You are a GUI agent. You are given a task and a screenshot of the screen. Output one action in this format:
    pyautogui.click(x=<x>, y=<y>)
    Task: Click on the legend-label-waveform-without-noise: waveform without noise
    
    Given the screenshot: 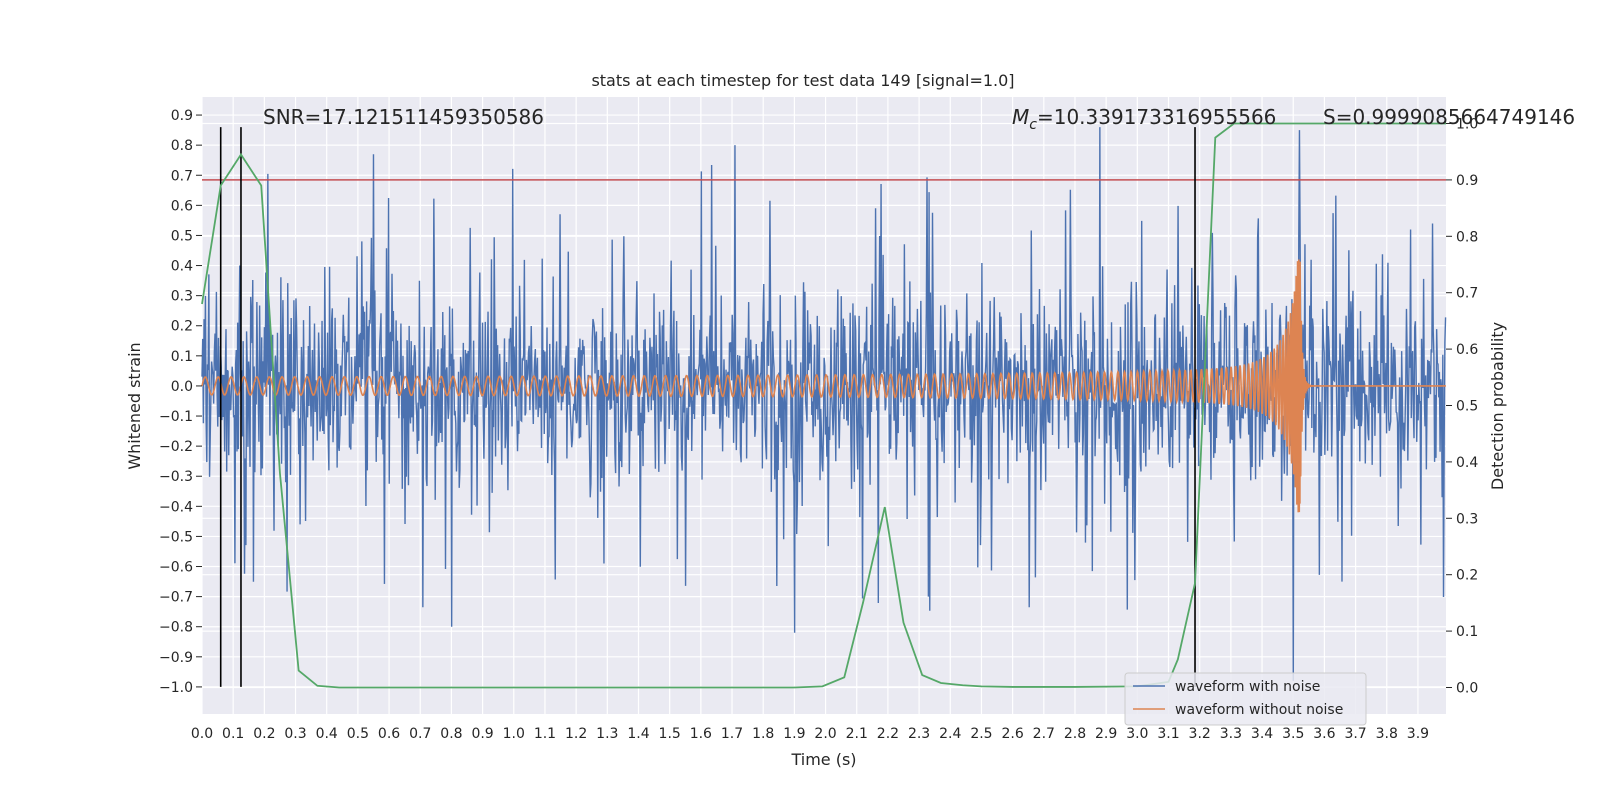 What is the action you would take?
    pyautogui.click(x=1259, y=710)
    